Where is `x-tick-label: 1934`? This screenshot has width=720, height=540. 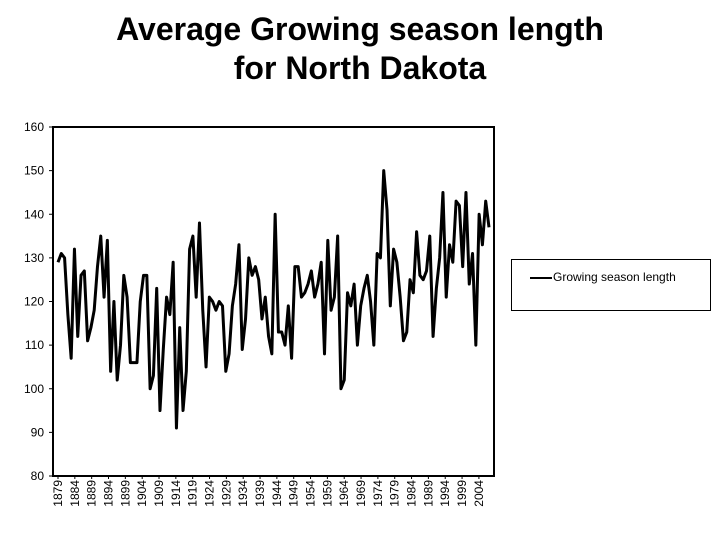
x-tick-label: 1934 is located at coordinates (243, 493).